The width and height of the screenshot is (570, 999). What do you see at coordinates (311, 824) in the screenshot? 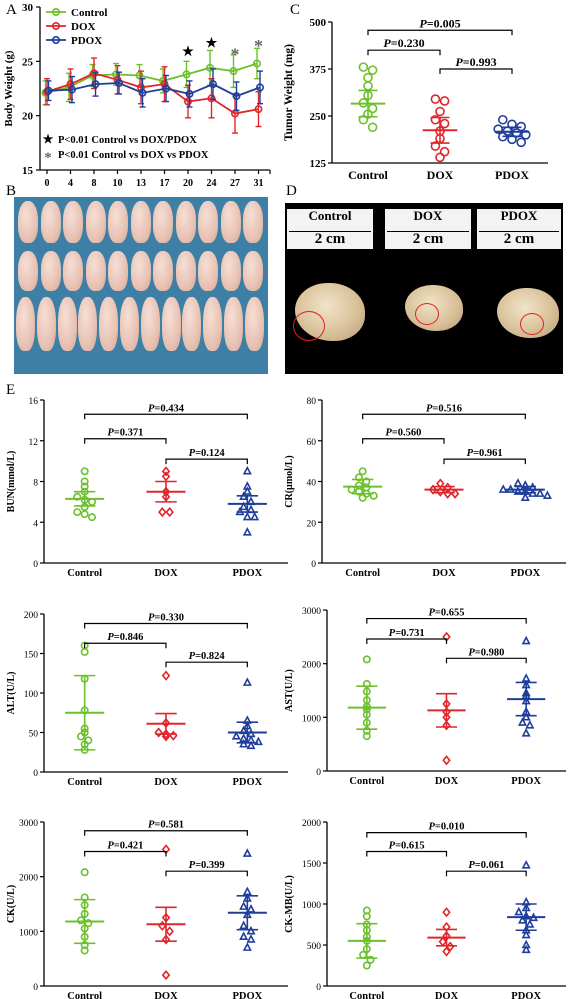
I see `ckmb-y-tick-label: 2000` at bounding box center [311, 824].